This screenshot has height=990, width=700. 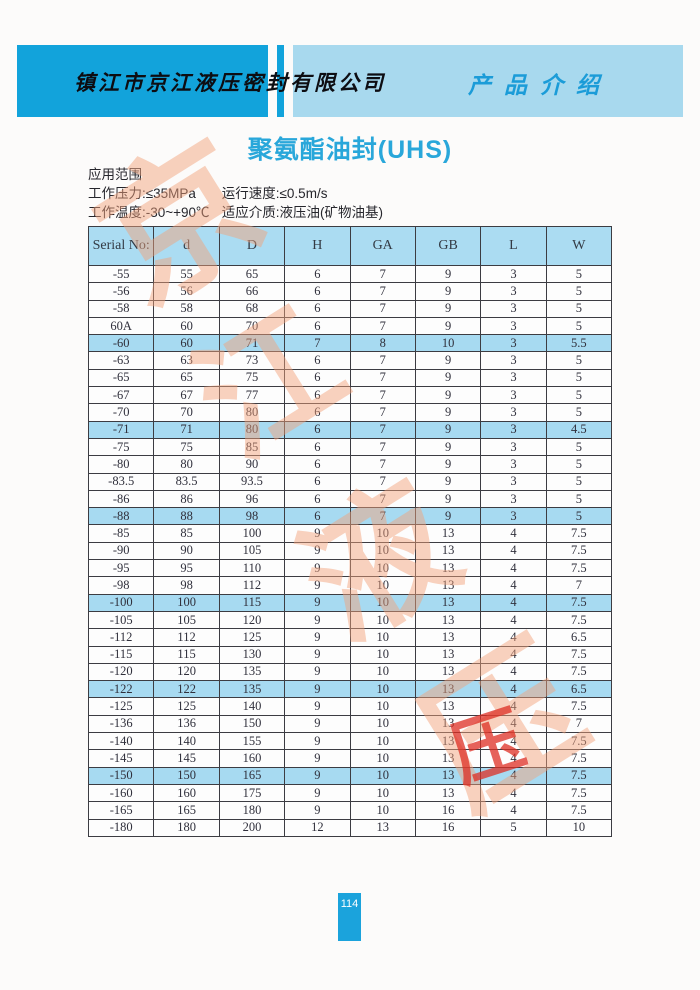 I want to click on table-cell: 90, so click(x=252, y=464).